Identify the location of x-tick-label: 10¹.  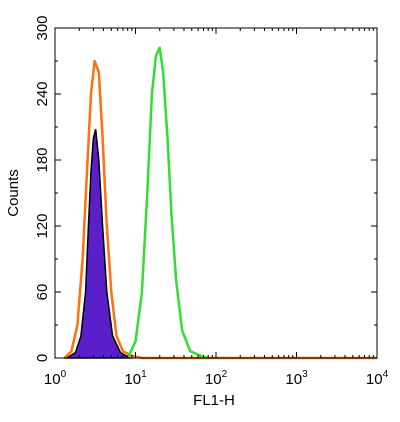
(135, 378).